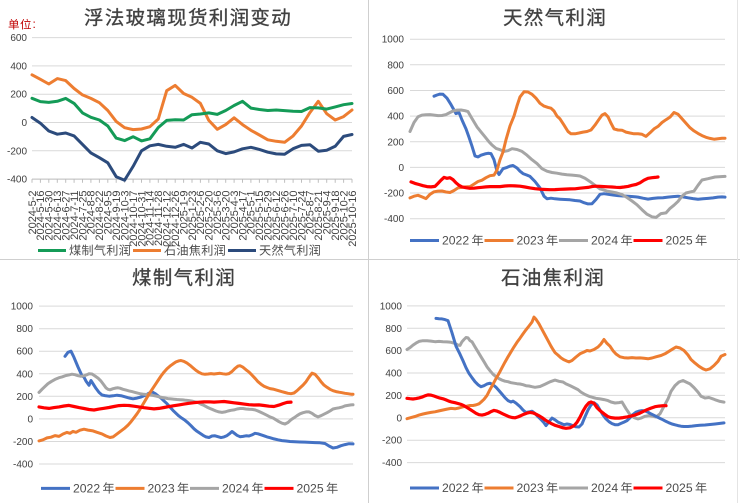 The height and width of the screenshot is (503, 740). Describe the element at coordinates (92, 213) in the screenshot. I see `svg-text: 2024-8-8` at that location.